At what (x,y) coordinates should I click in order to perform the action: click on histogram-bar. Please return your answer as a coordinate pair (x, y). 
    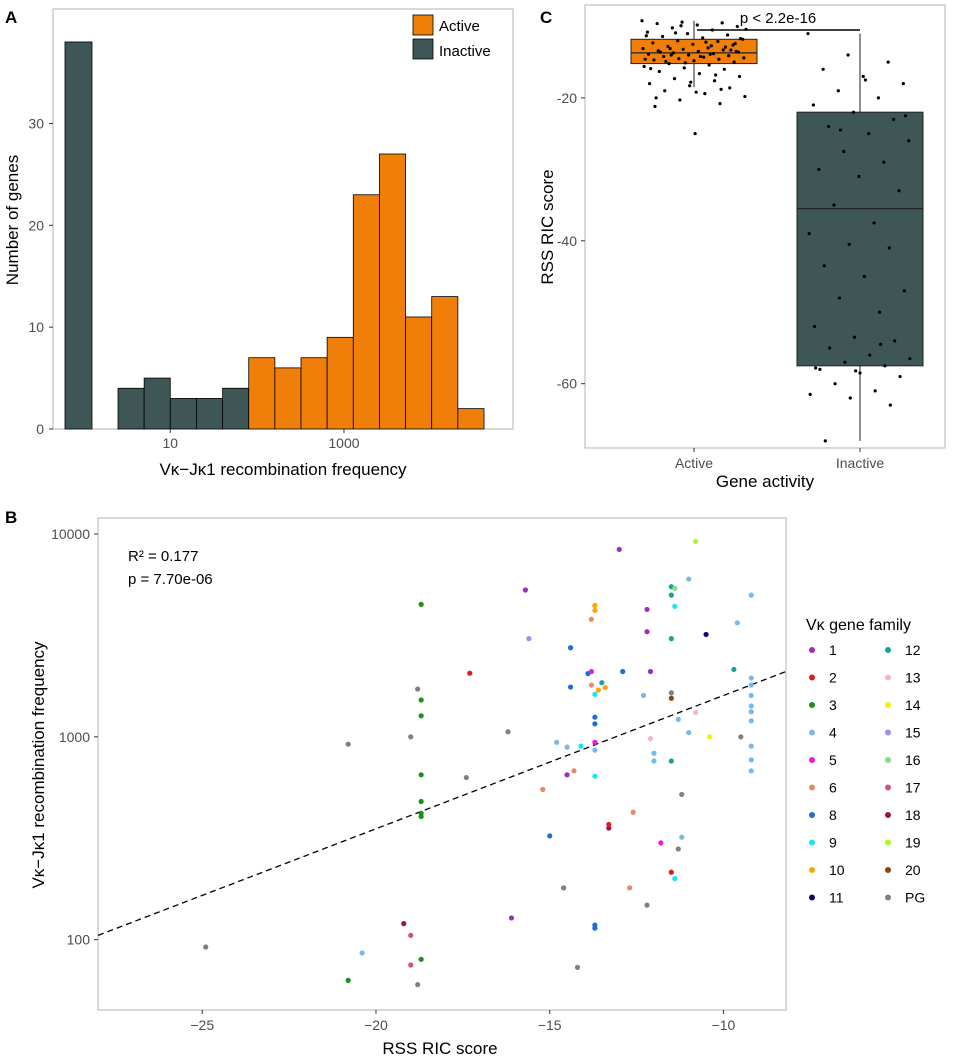
    Looking at the image, I should click on (209, 414).